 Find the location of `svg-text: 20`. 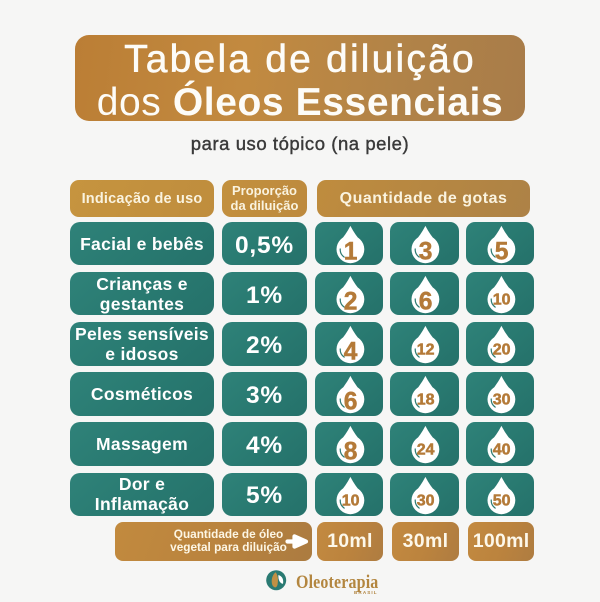

svg-text: 20 is located at coordinates (501, 350).